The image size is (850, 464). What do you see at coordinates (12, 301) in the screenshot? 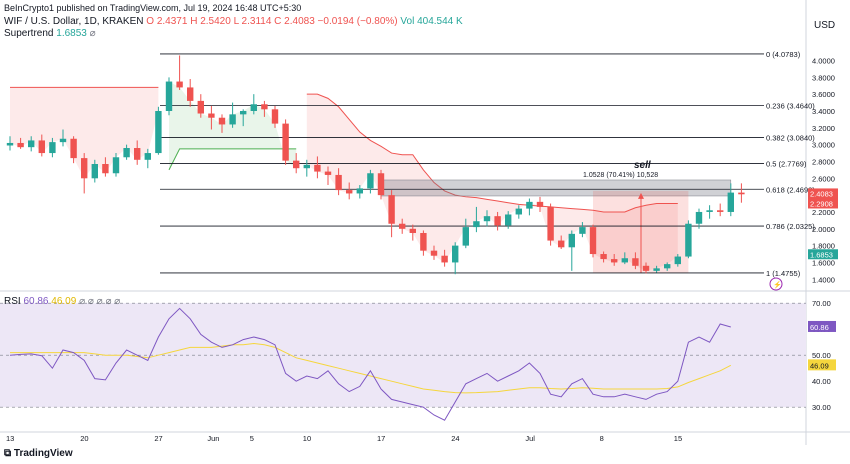
I see `rsi-label: RSI` at bounding box center [12, 301].